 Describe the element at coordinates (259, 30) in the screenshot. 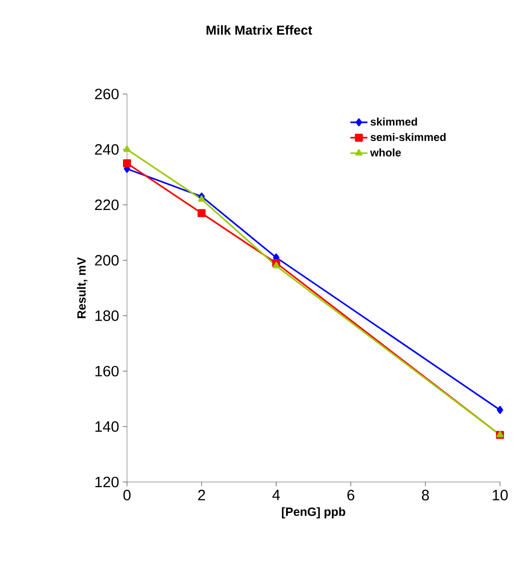

I see `chart-title: Milk Matrix Effect` at that location.